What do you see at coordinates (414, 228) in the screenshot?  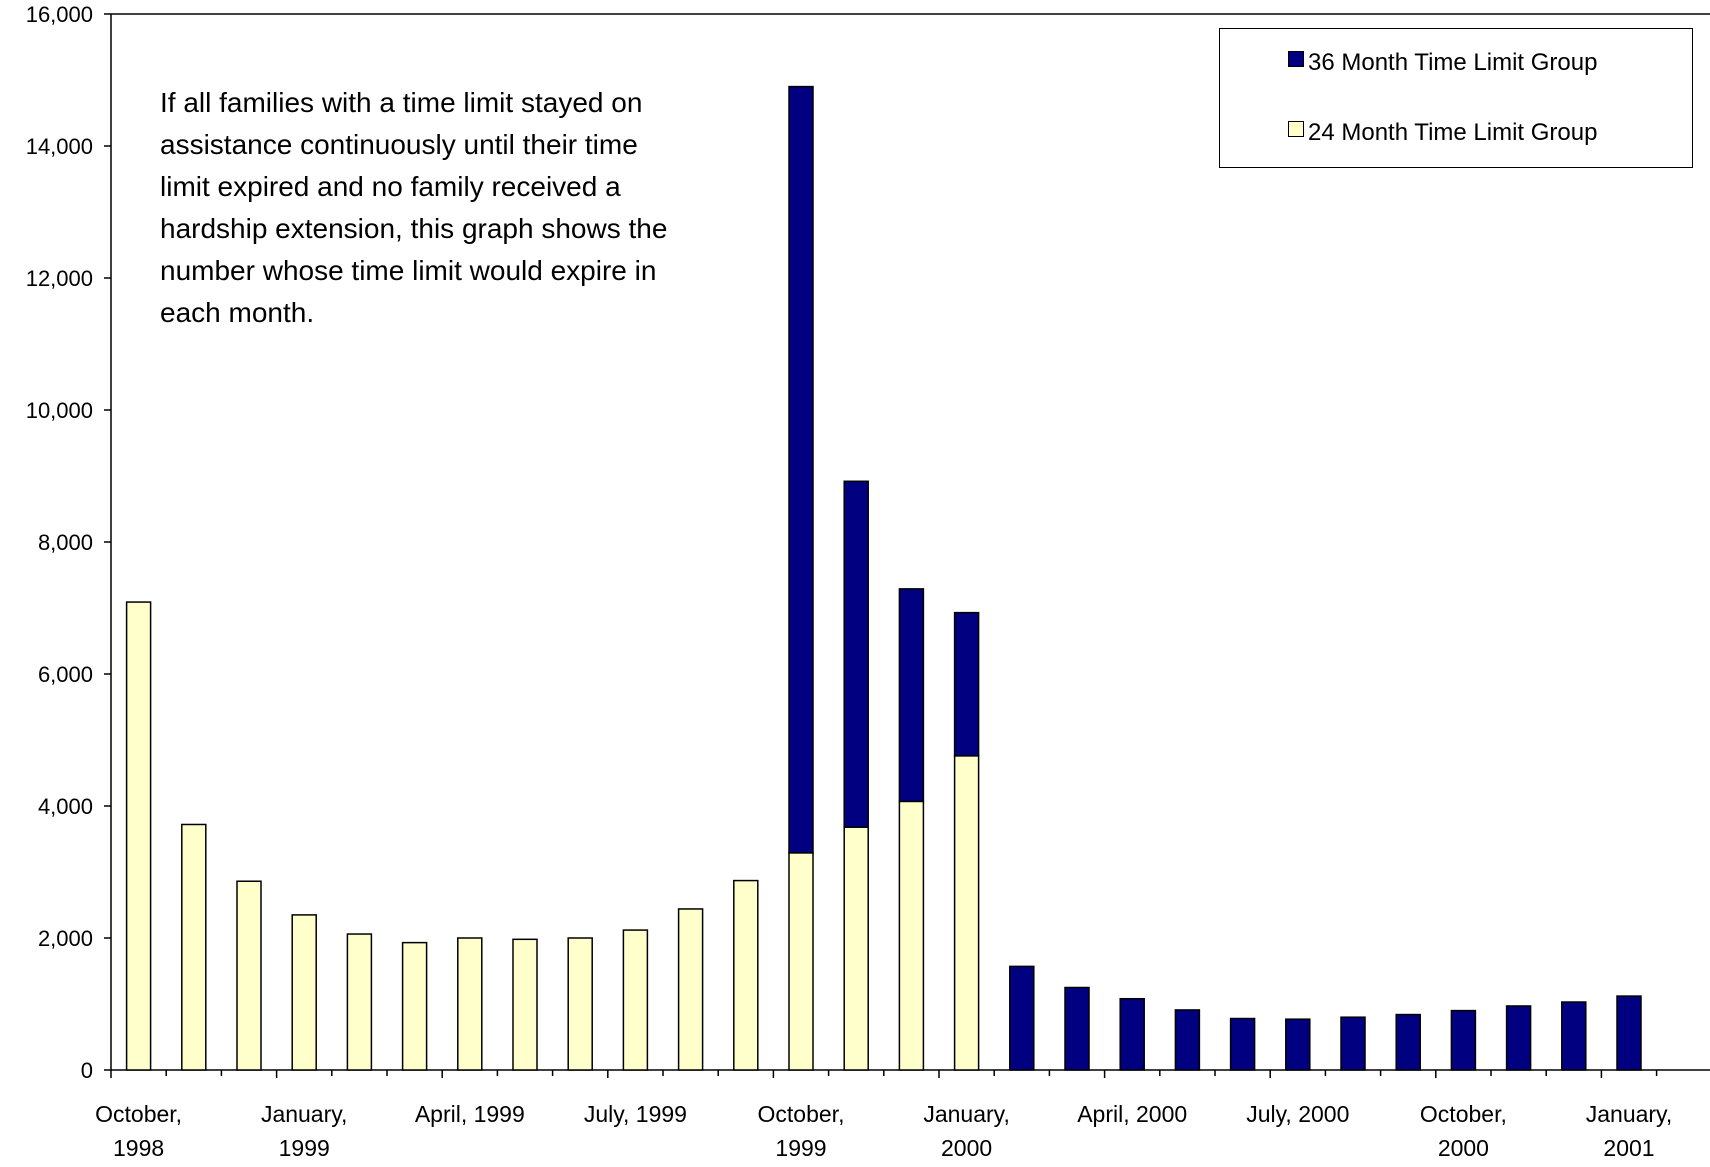 I see `annotation-line: hardship extension, this graph shows the` at bounding box center [414, 228].